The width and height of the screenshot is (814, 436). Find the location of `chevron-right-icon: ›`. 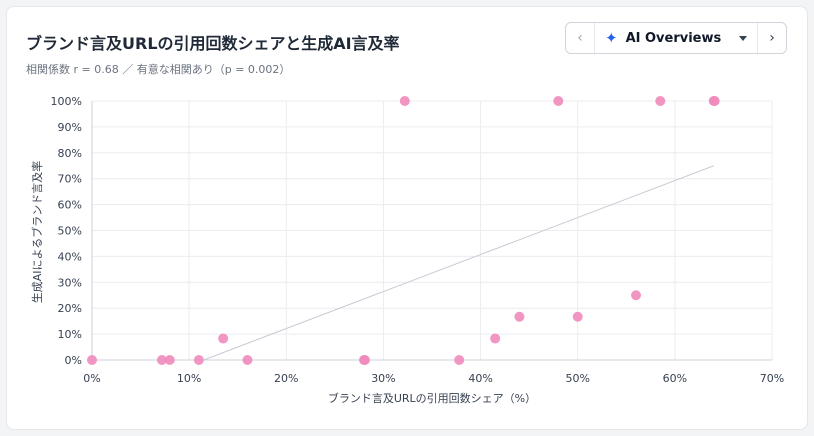

chevron-right-icon: › is located at coordinates (772, 38).